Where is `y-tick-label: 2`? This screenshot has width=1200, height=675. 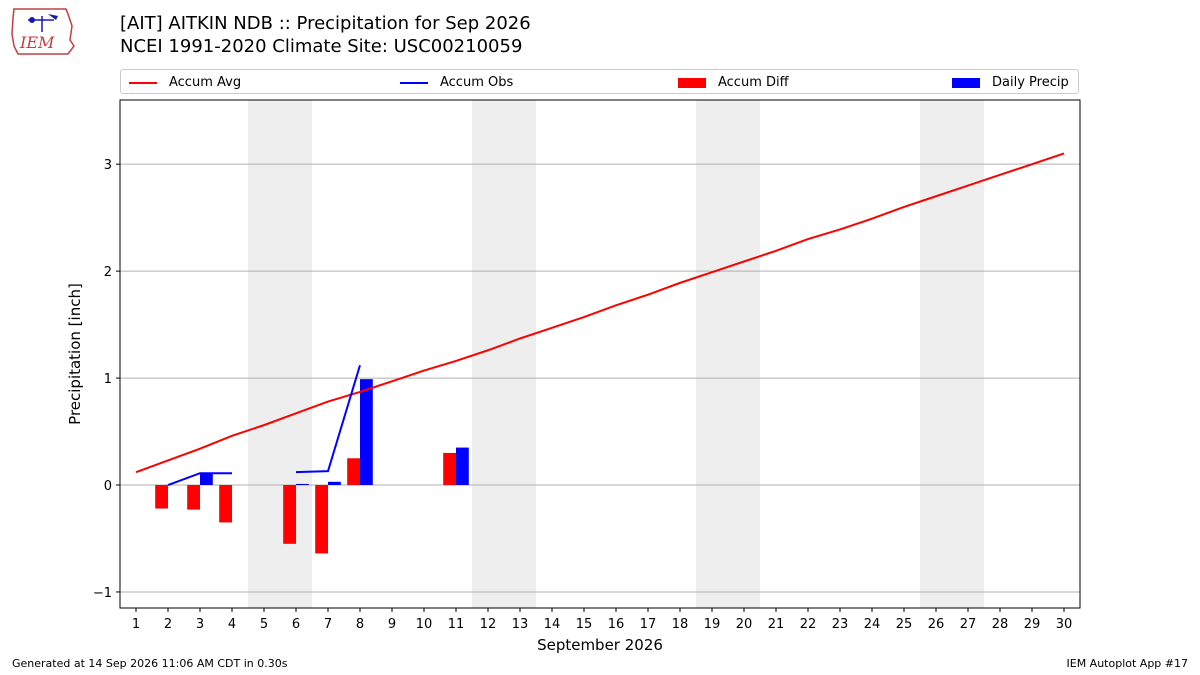 y-tick-label: 2 is located at coordinates (108, 272).